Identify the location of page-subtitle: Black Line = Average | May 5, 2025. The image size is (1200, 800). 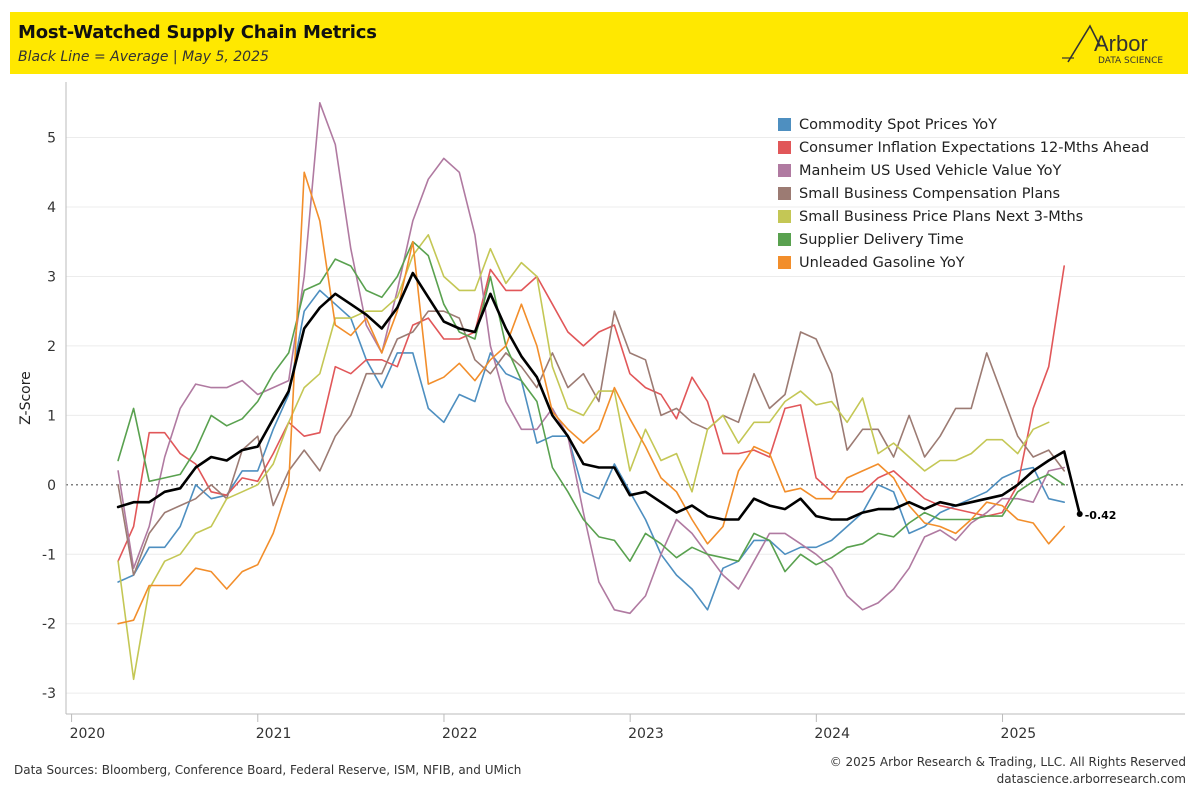
(143, 57).